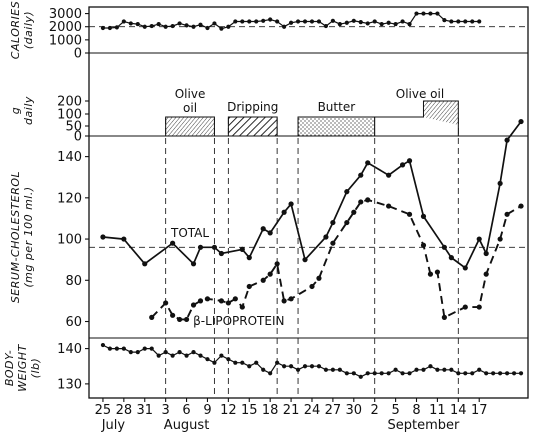 The height and width of the screenshot is (440, 553). What do you see at coordinates (144, 410) in the screenshot?
I see `x-tick-label: 31` at bounding box center [144, 410].